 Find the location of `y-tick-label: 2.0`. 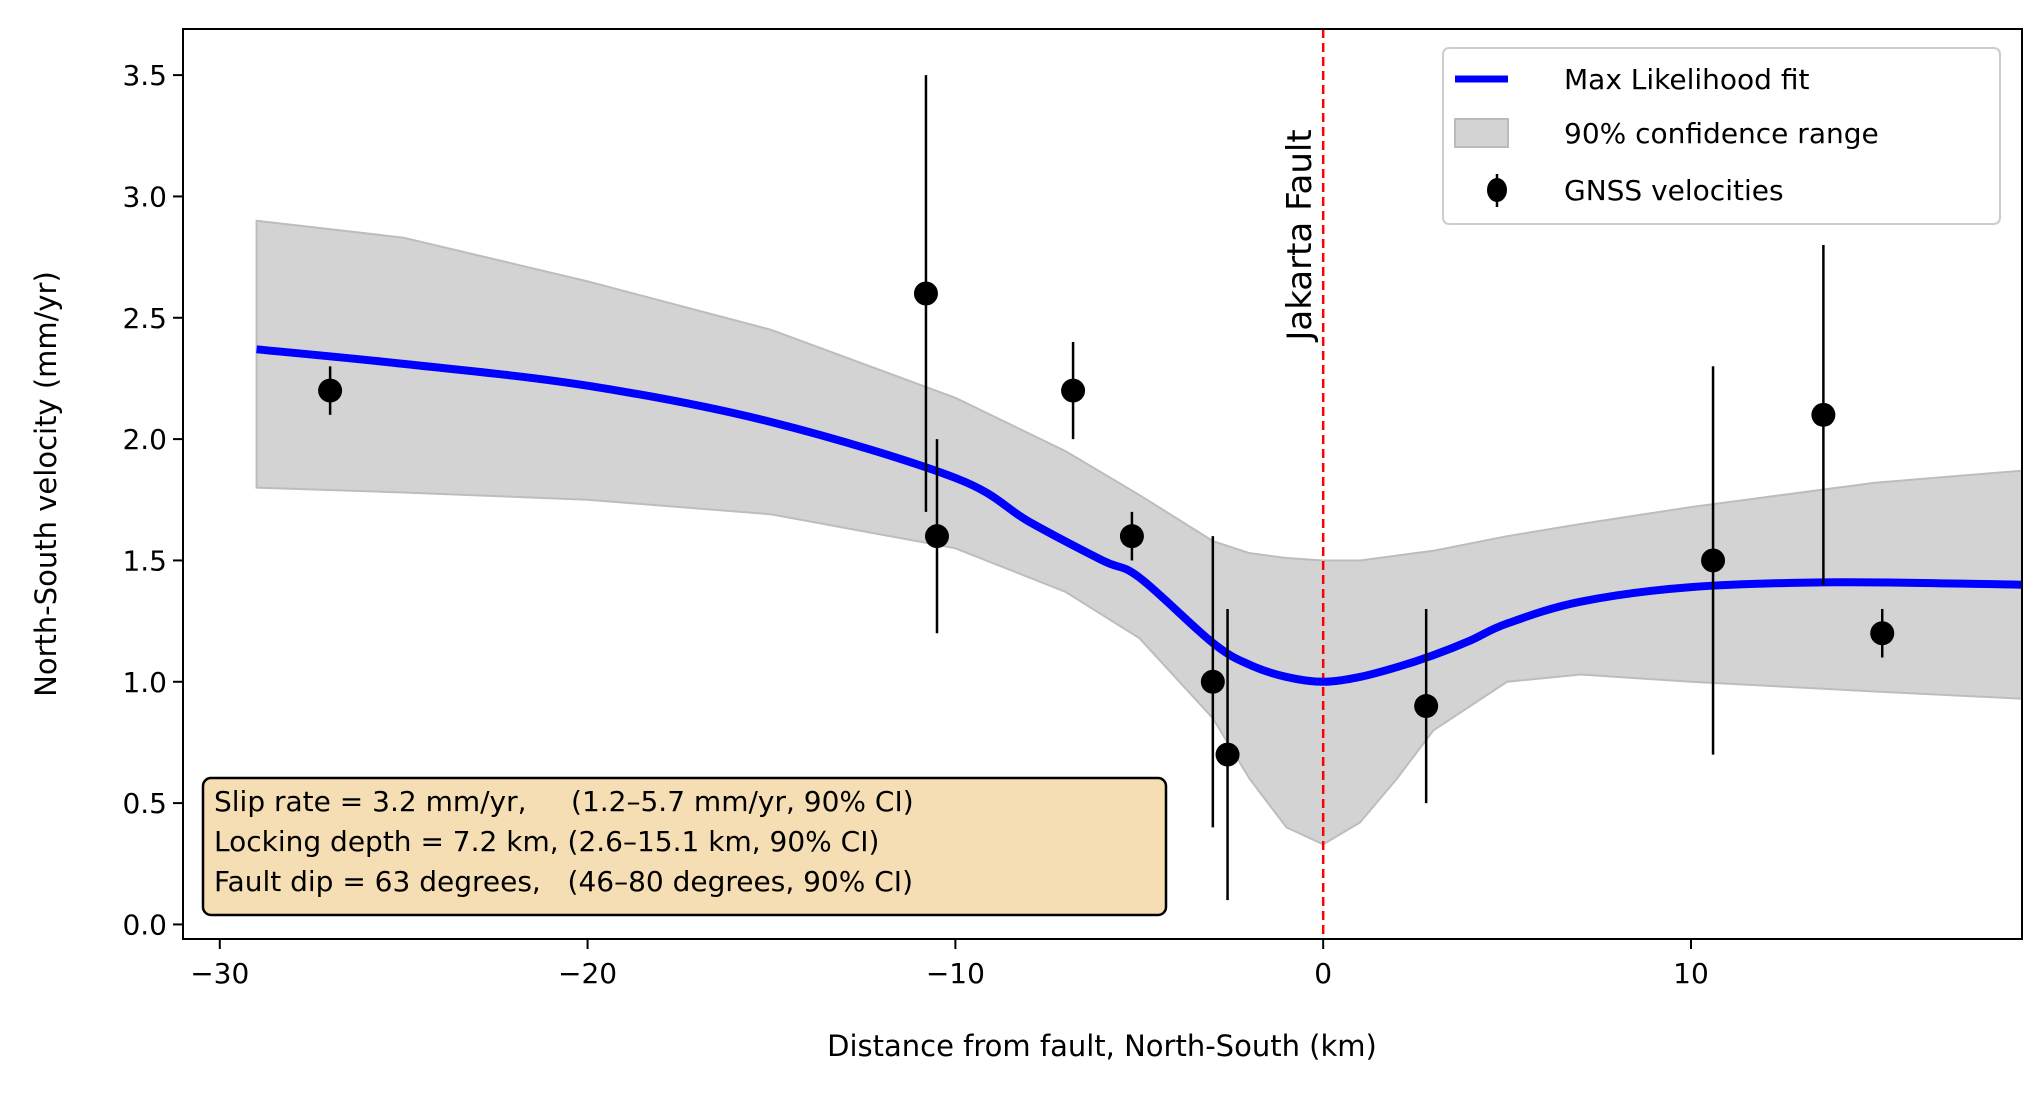

y-tick-label: 2.0 is located at coordinates (144, 439).